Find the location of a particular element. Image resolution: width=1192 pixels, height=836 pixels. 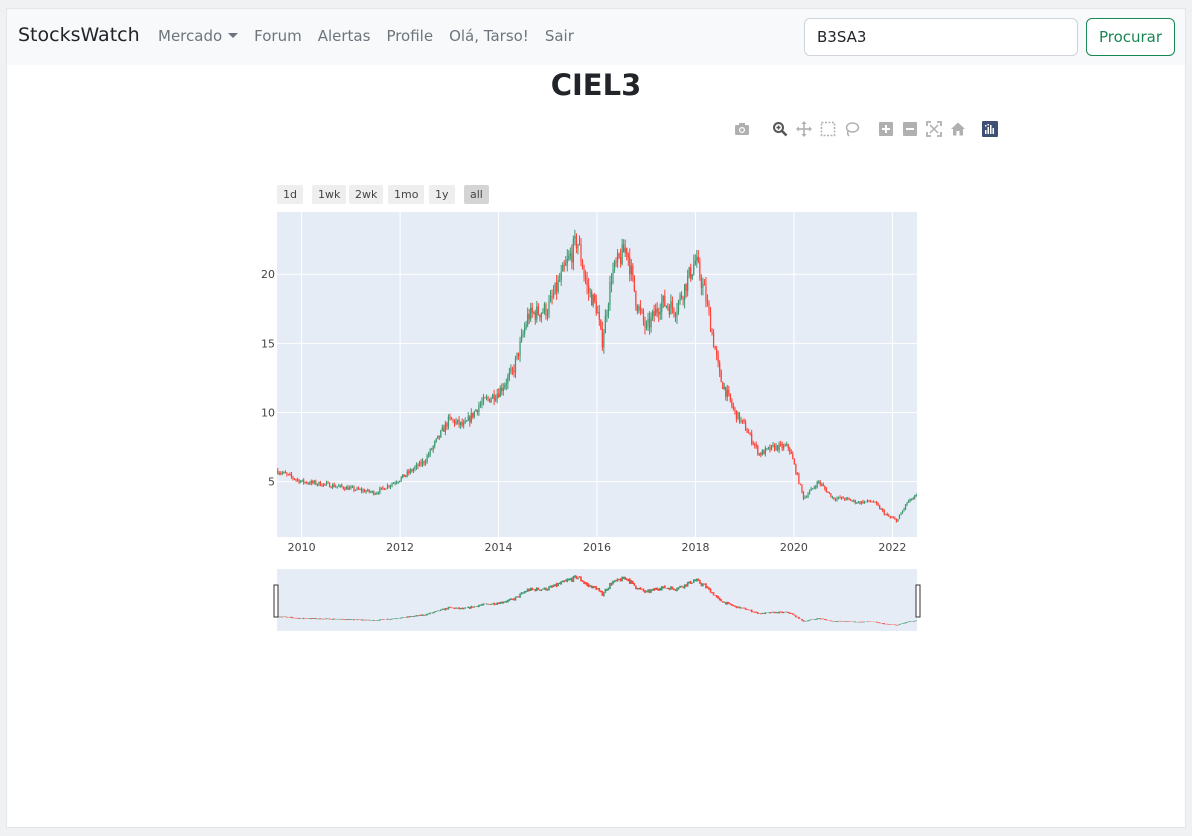

range-1d-button: 1d is located at coordinates (290, 194).